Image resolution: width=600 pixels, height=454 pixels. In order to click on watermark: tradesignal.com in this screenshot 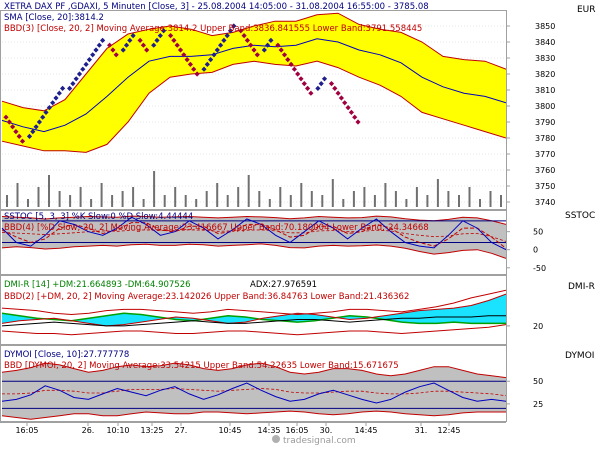, I will do `click(314, 440)`.